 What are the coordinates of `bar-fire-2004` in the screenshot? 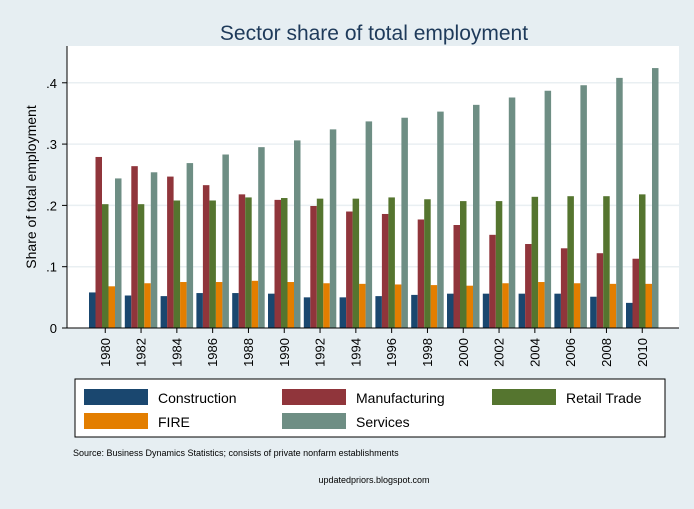 It's located at (541, 305).